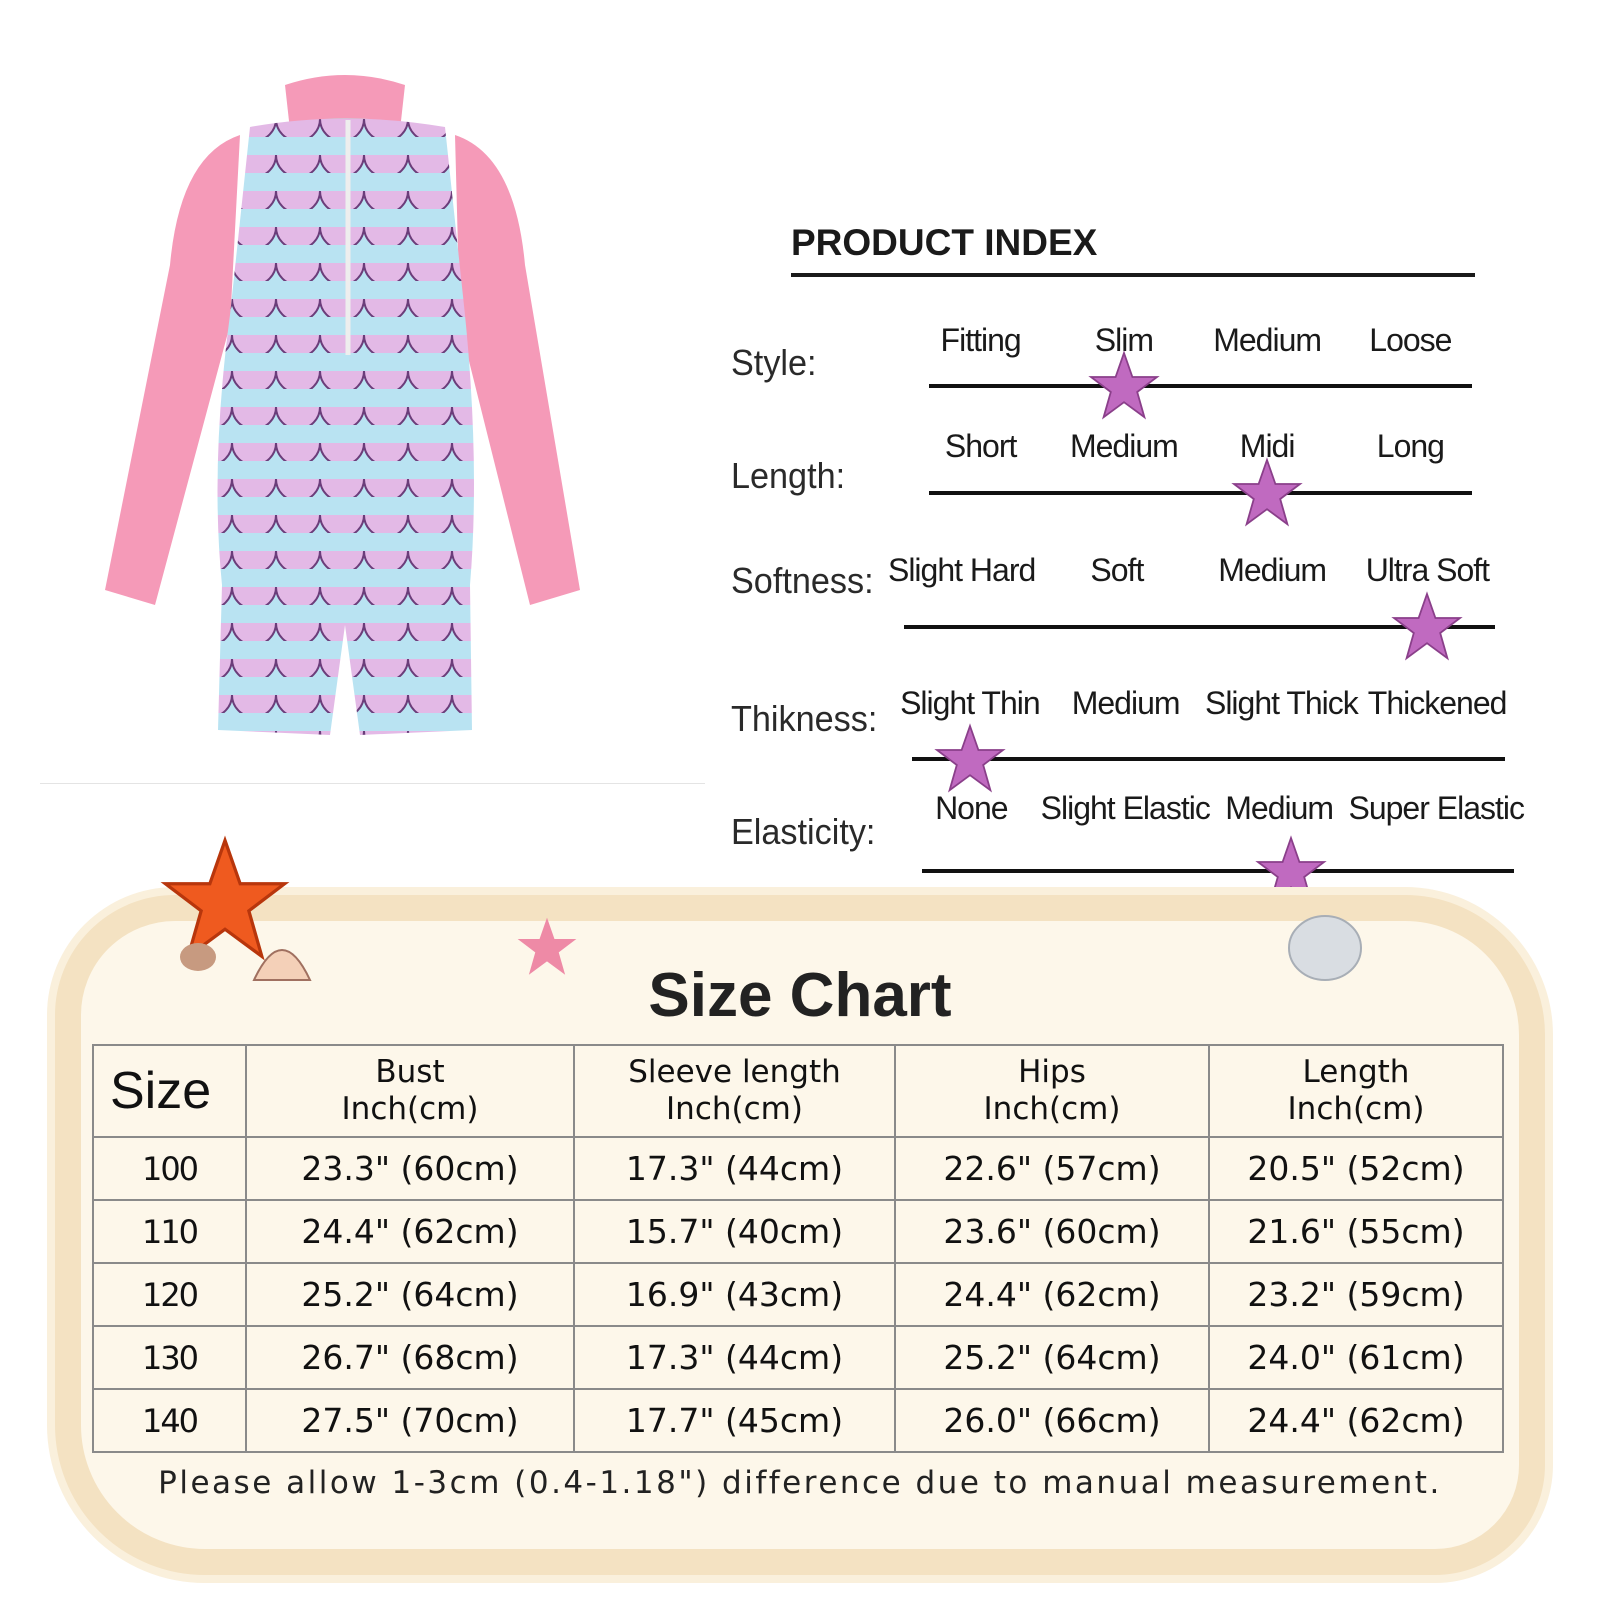  What do you see at coordinates (981, 340) in the screenshot?
I see `index-option: Fitting` at bounding box center [981, 340].